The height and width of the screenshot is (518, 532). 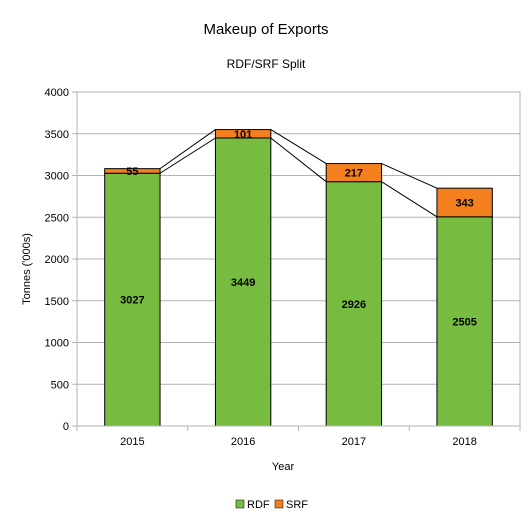 I want to click on y-tick-label: 500, so click(x=60, y=385).